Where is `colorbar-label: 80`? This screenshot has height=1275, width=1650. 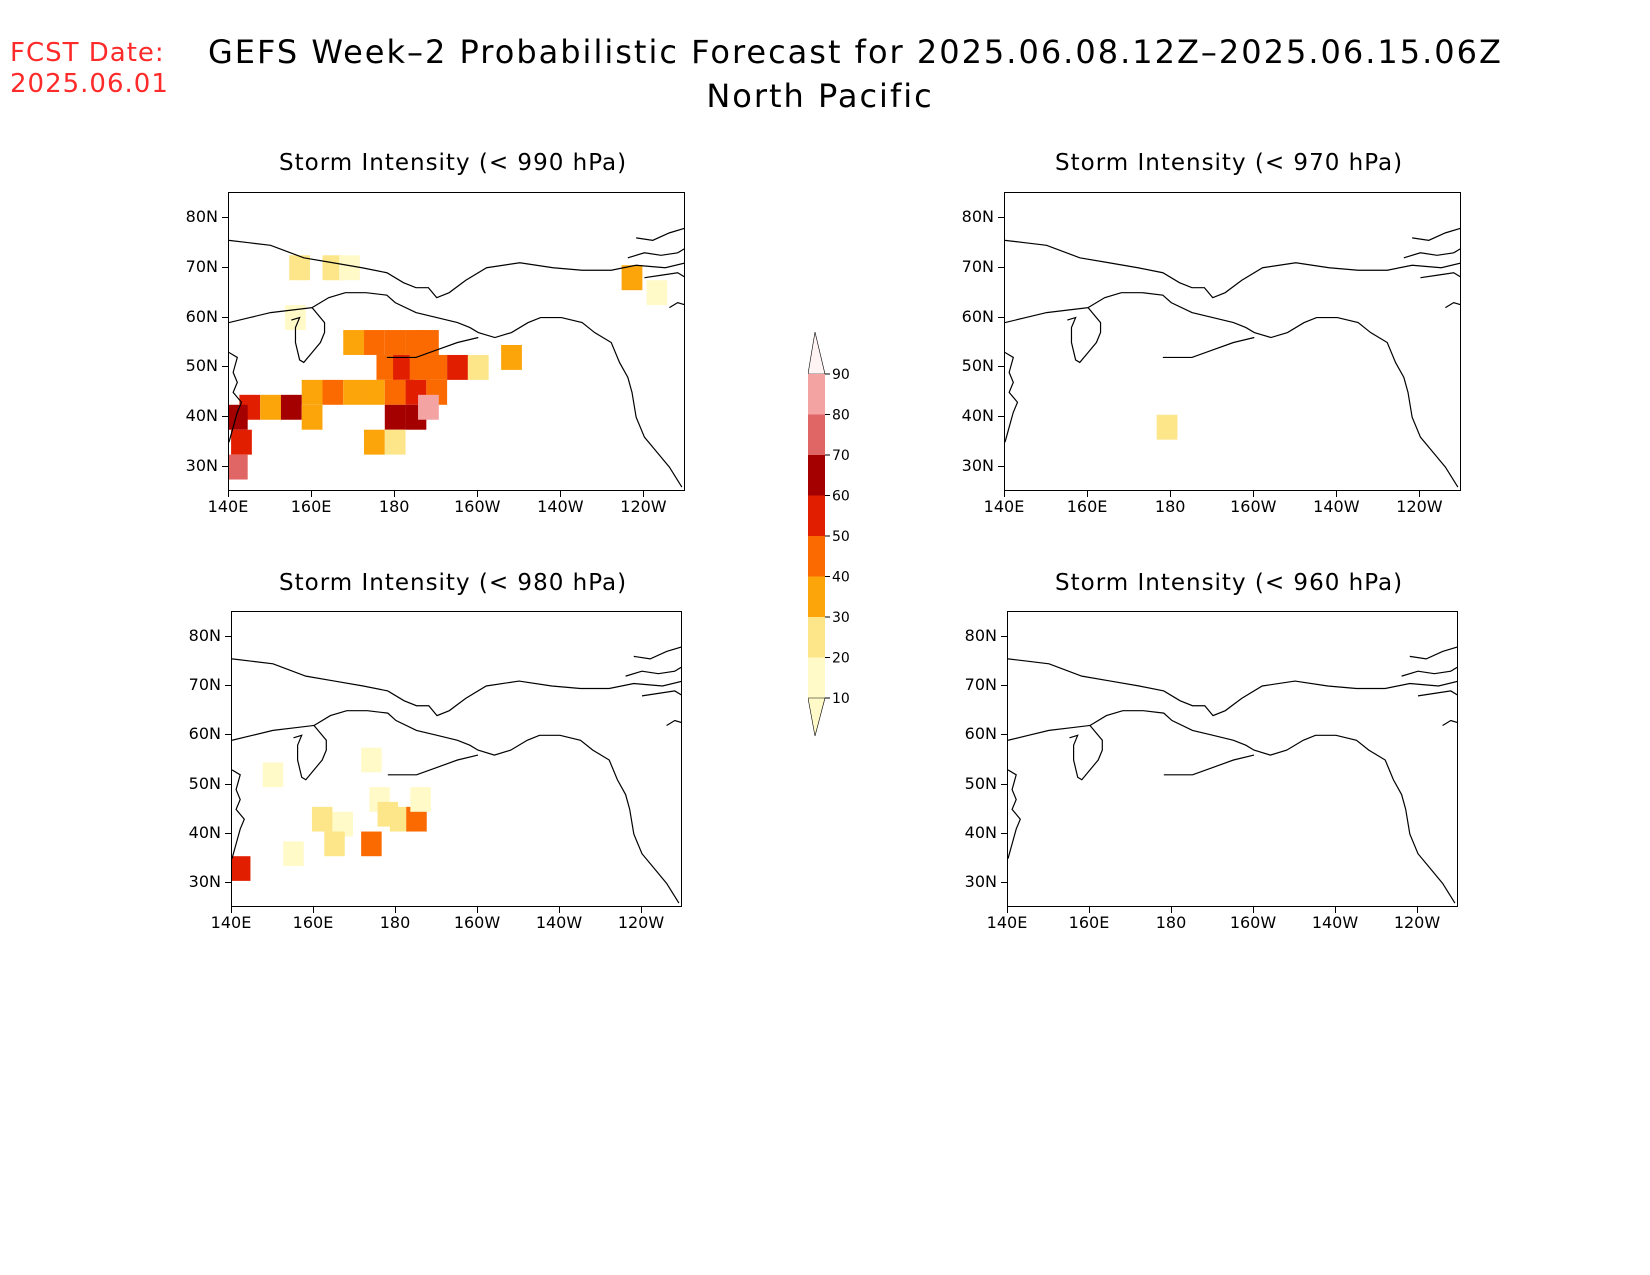
colorbar-label: 80 is located at coordinates (841, 416).